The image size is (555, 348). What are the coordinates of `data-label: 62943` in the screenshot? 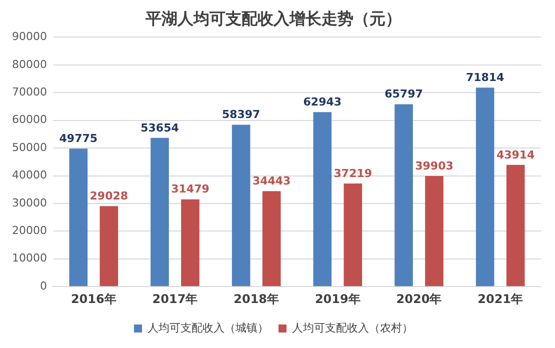 It's located at (322, 102).